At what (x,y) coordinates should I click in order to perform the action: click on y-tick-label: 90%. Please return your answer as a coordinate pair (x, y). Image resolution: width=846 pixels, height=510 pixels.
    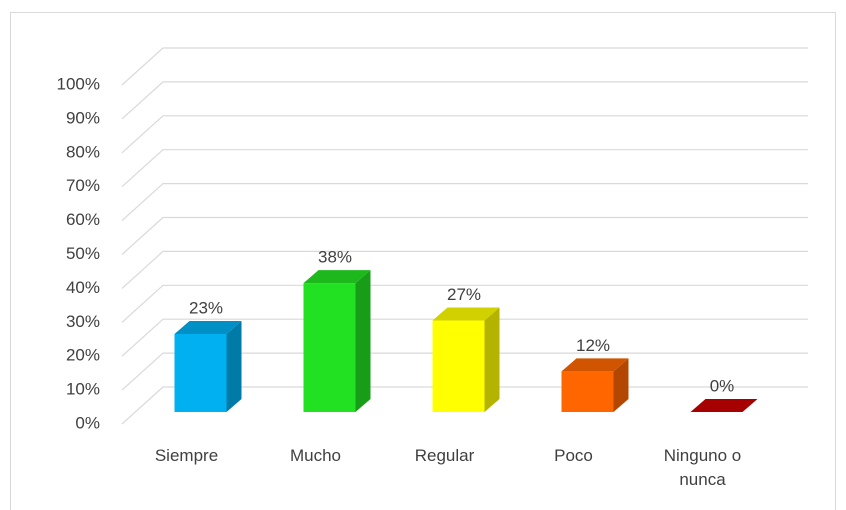
    Looking at the image, I should click on (83, 117).